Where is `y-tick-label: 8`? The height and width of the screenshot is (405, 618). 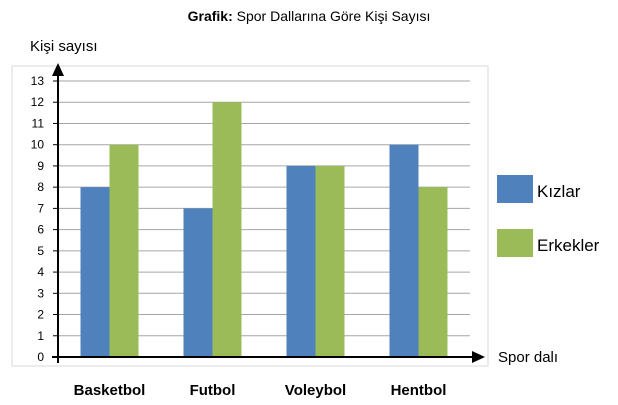 y-tick-label: 8 is located at coordinates (40, 187).